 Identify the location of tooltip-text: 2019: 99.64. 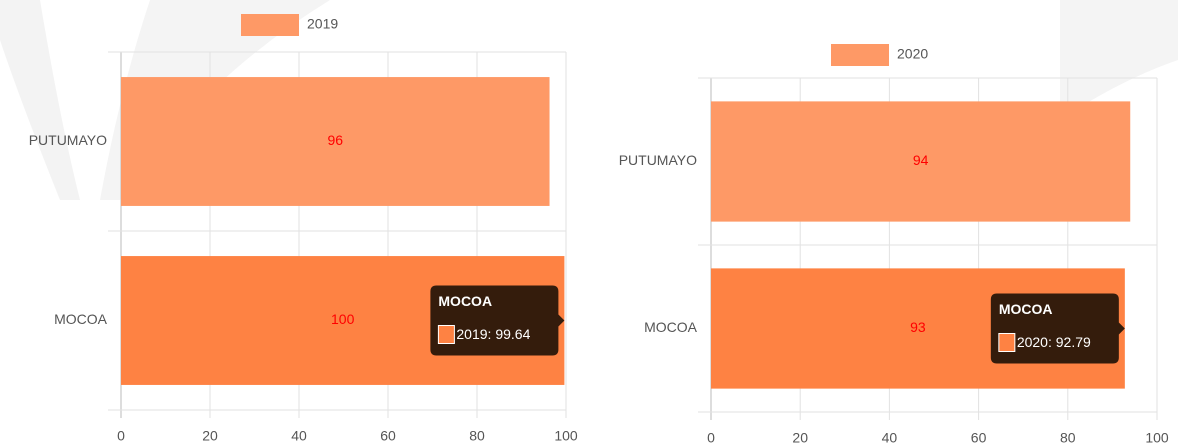
(493, 334).